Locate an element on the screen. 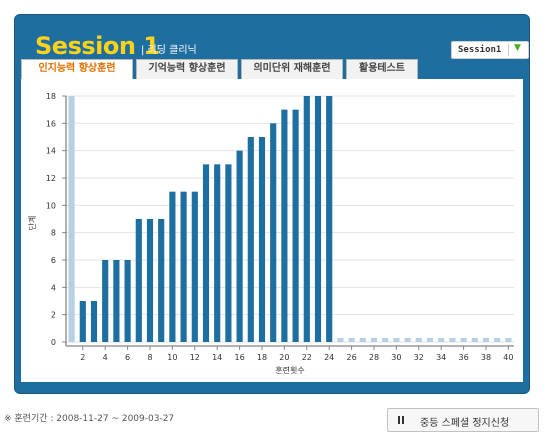 This screenshot has height=442, width=550. x-tick-label: 34 is located at coordinates (441, 357).